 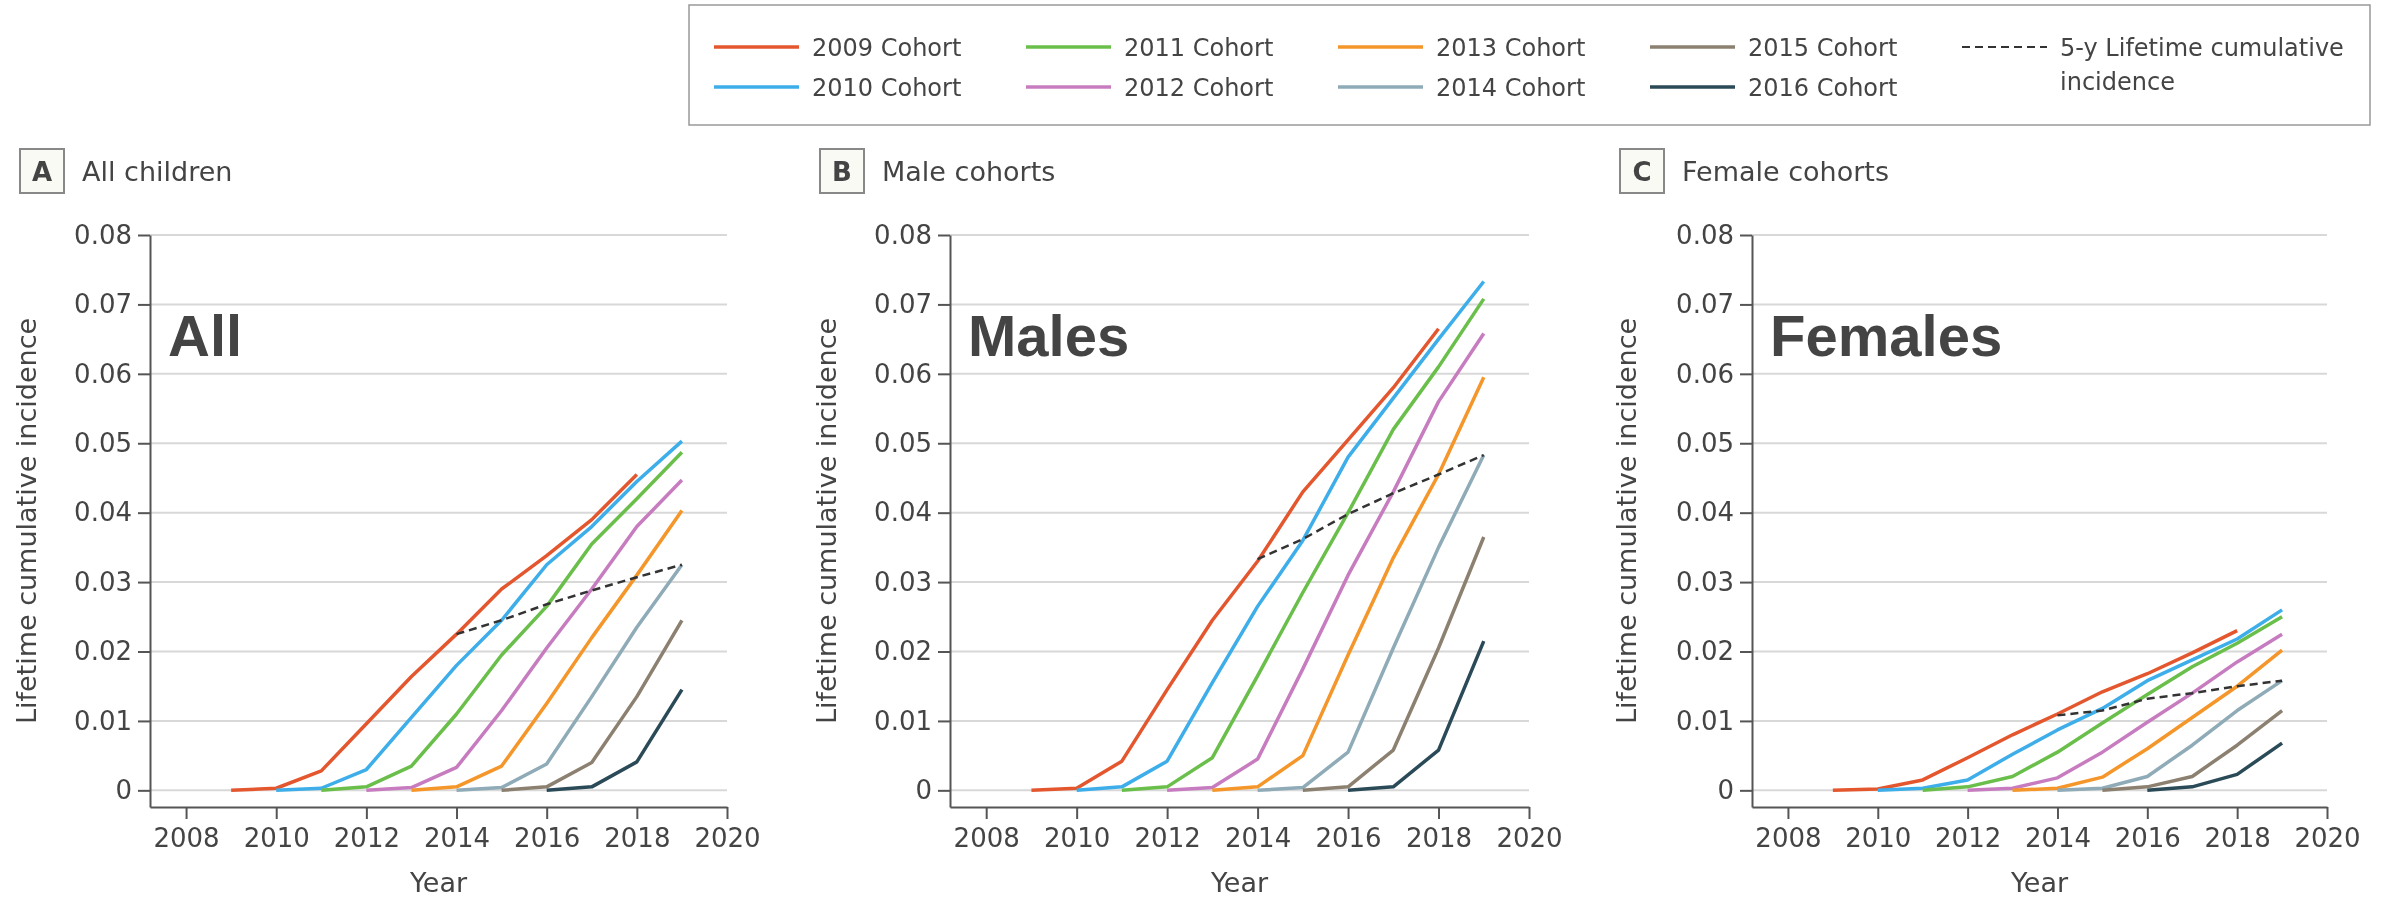 I want to click on legend-label: 2016 Cohort, so click(x=1823, y=88).